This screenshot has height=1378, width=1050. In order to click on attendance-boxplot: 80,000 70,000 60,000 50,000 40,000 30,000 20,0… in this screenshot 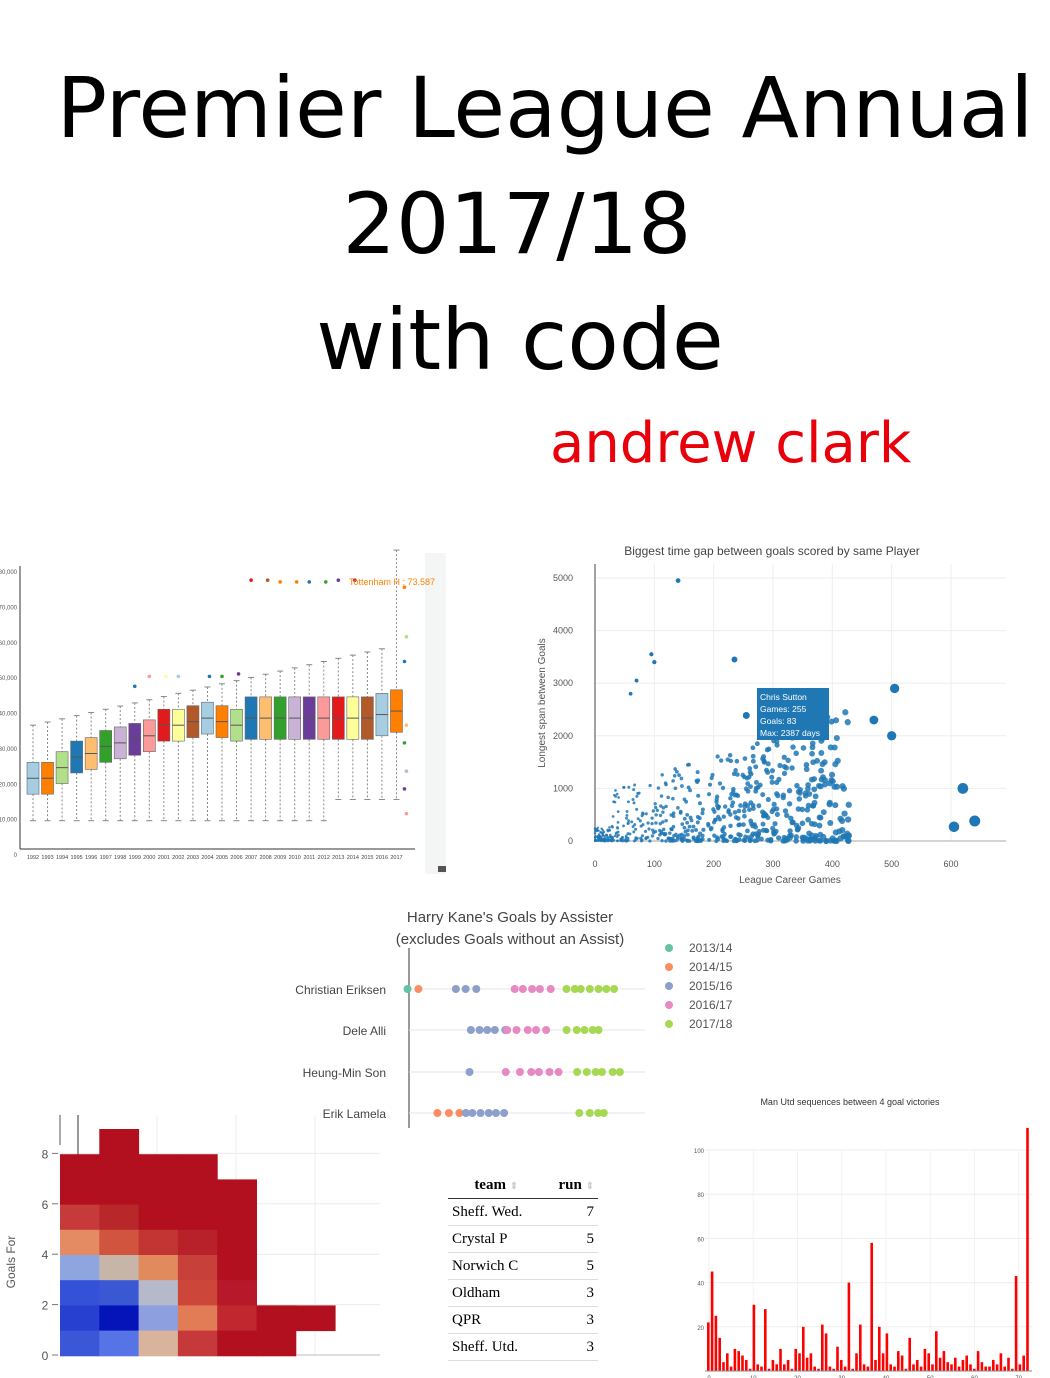, I will do `click(223, 711)`.